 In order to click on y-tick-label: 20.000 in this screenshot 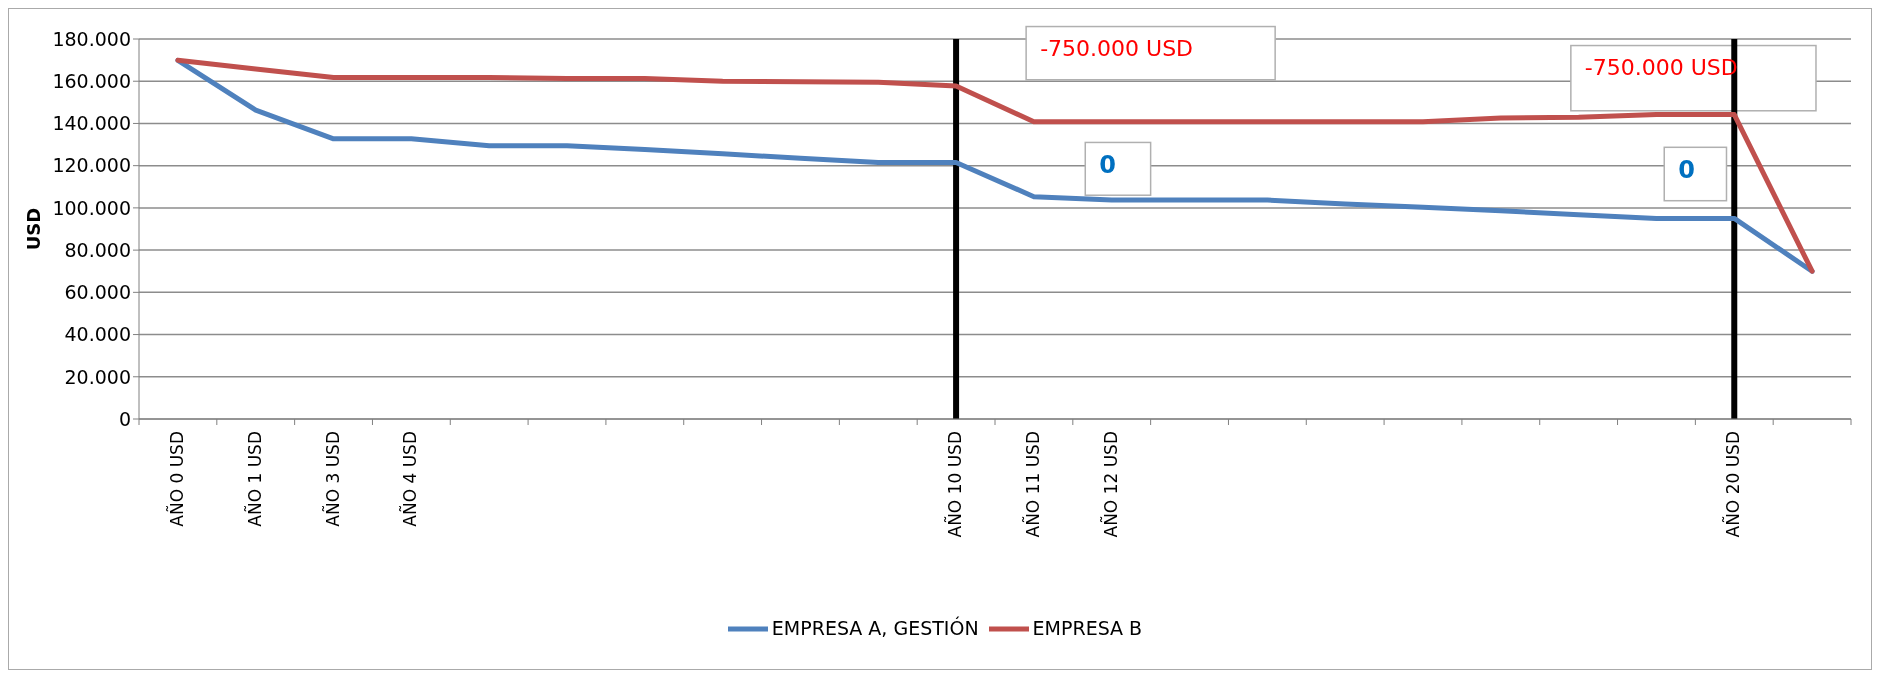, I will do `click(97, 376)`.